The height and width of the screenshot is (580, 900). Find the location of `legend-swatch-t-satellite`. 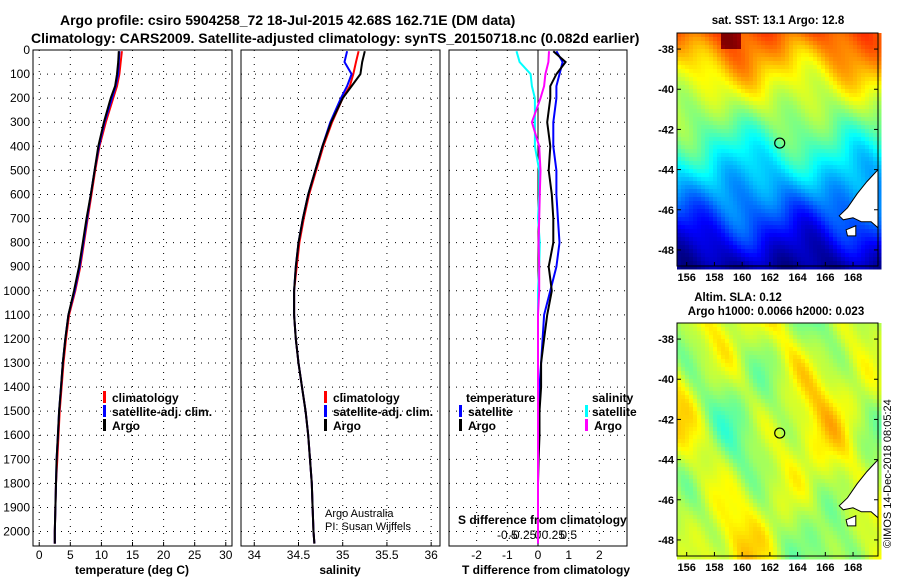

legend-swatch-t-satellite is located at coordinates (460, 411).